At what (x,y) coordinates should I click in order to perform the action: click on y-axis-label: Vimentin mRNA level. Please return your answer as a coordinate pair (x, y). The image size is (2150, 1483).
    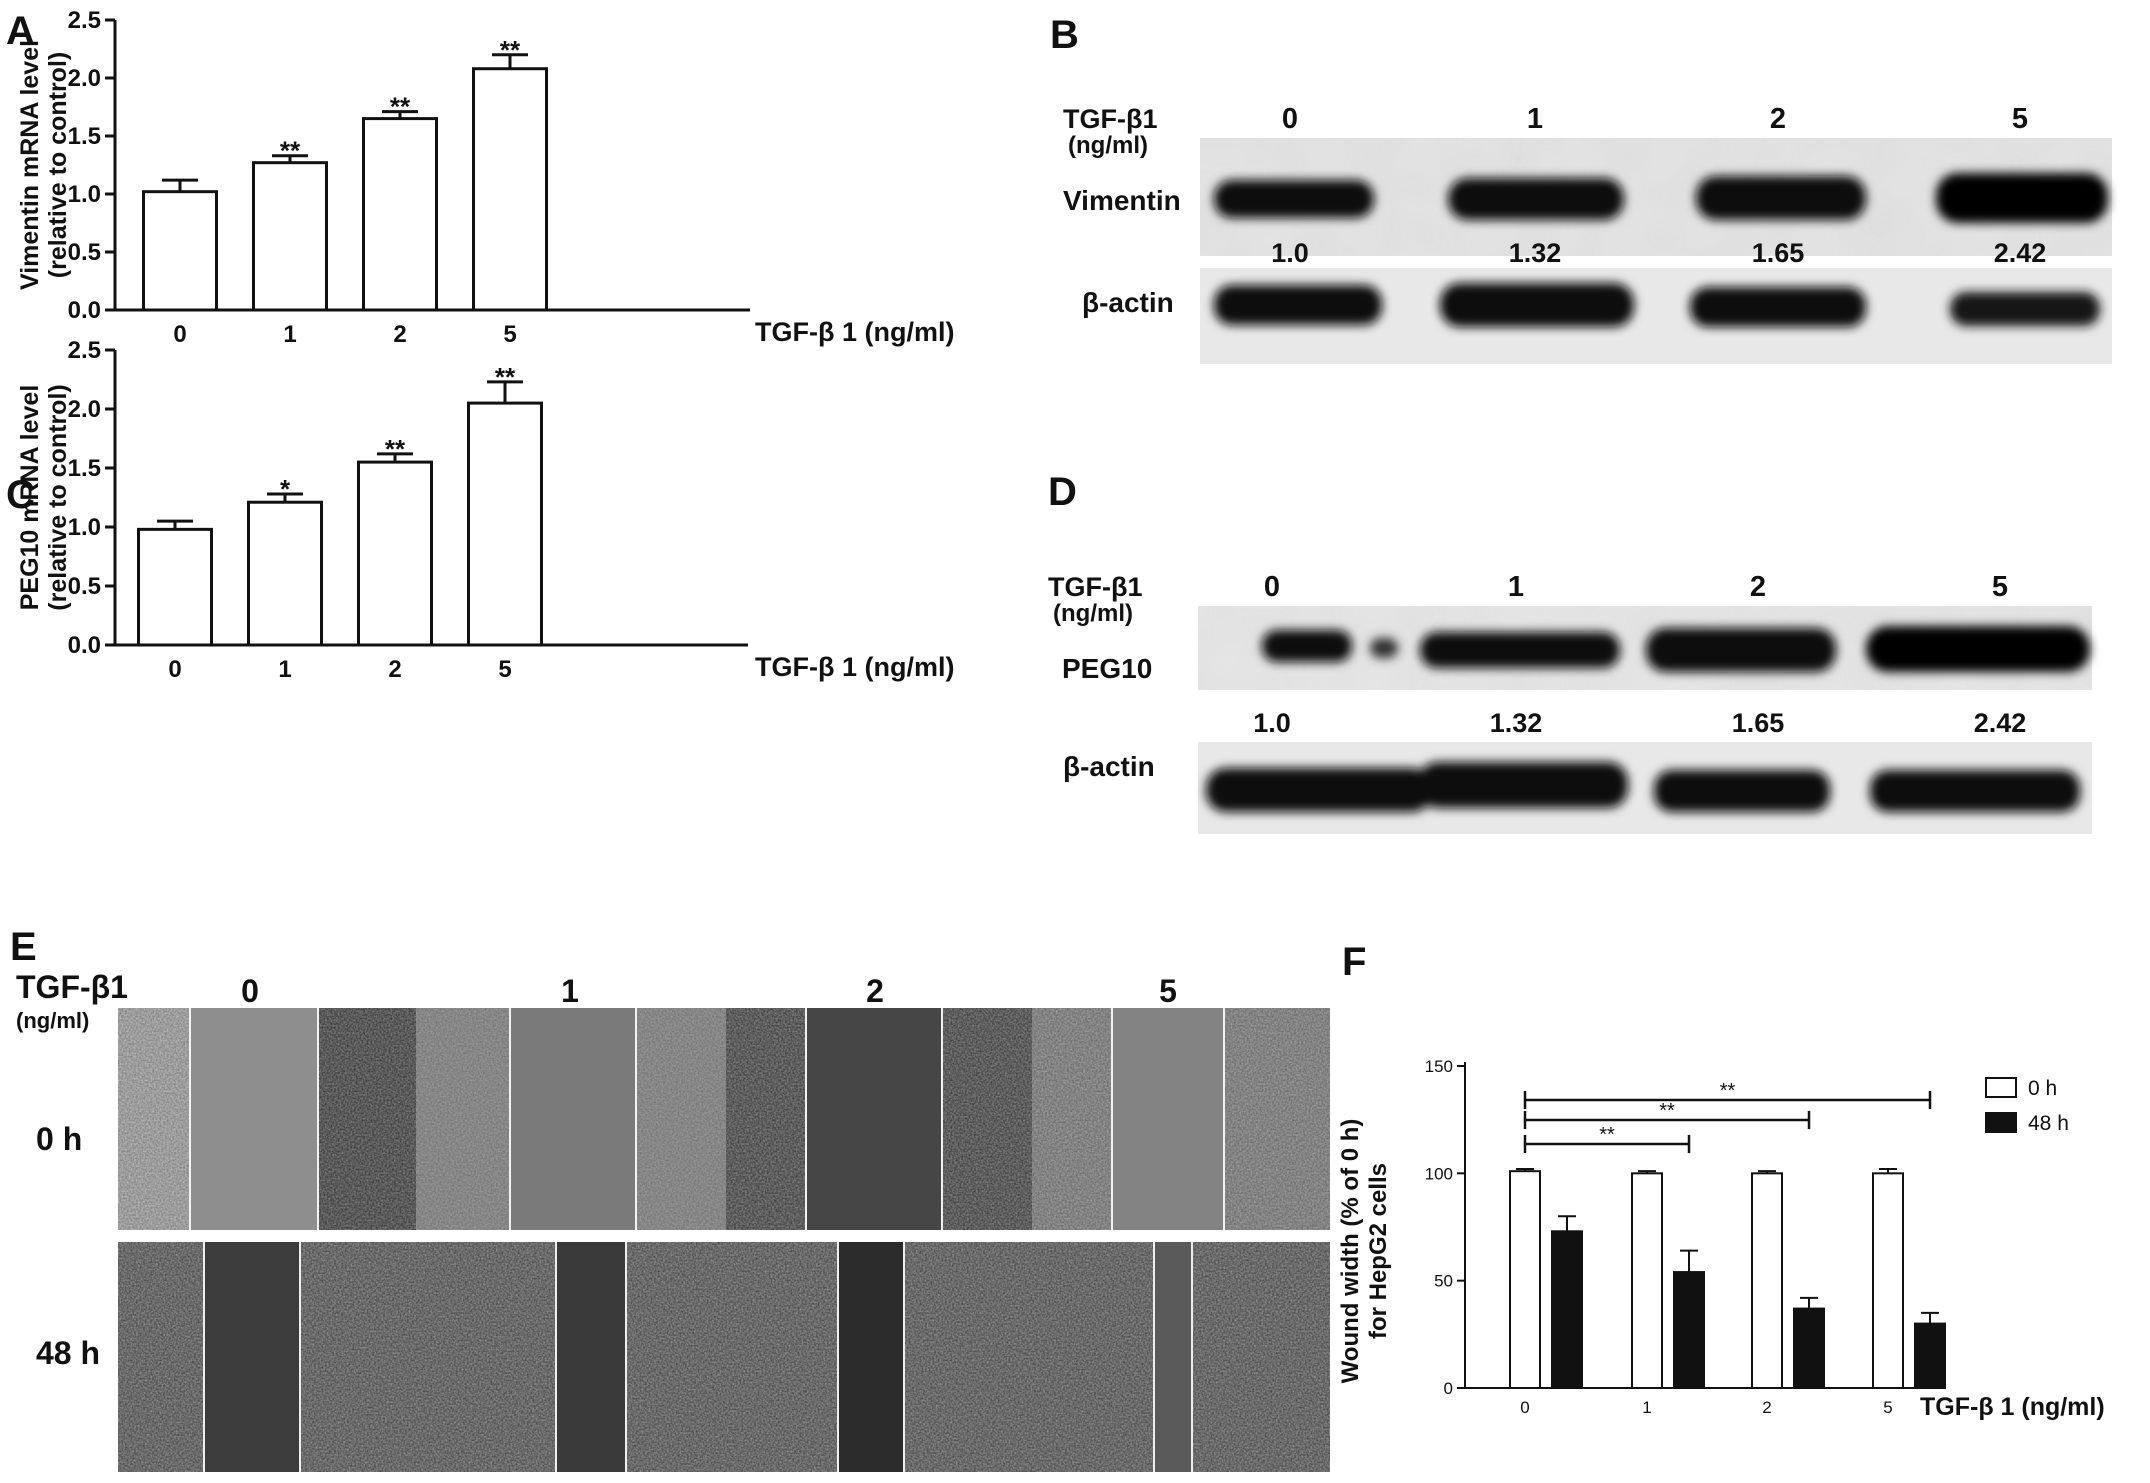
    Looking at the image, I should click on (30, 165).